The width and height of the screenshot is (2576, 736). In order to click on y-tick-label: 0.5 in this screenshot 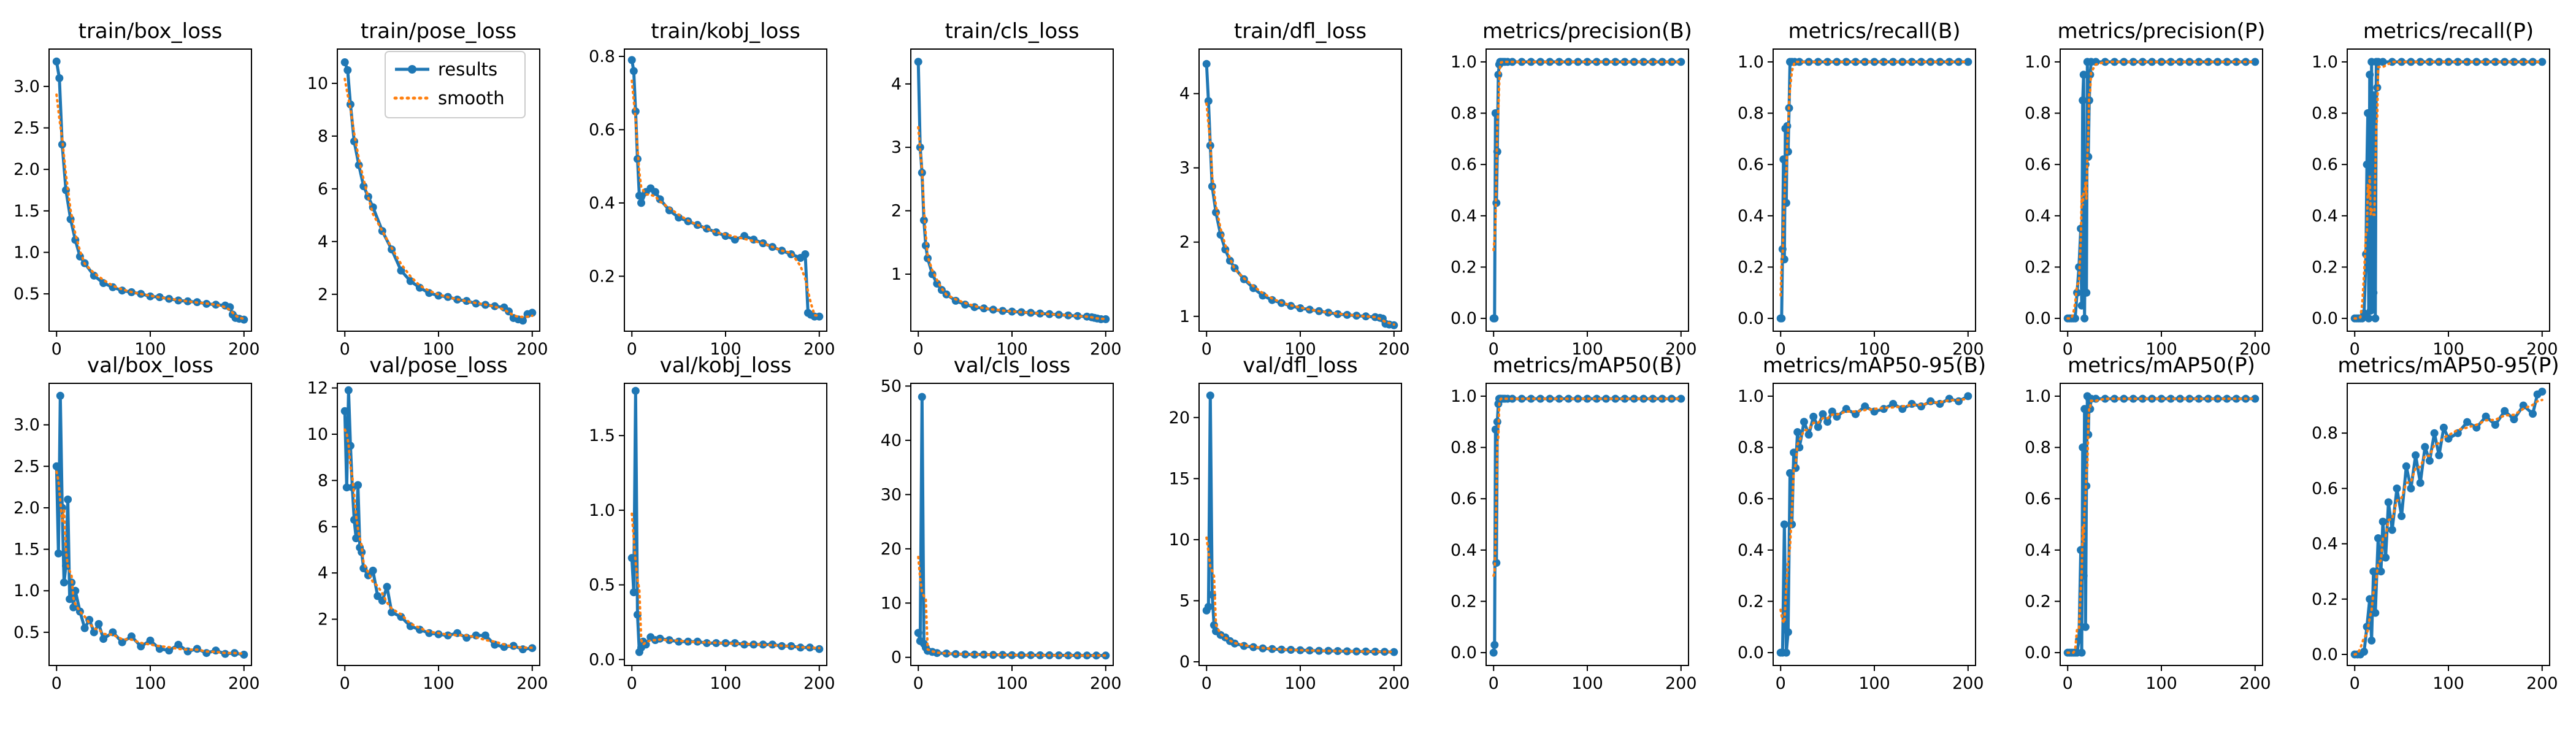, I will do `click(602, 585)`.